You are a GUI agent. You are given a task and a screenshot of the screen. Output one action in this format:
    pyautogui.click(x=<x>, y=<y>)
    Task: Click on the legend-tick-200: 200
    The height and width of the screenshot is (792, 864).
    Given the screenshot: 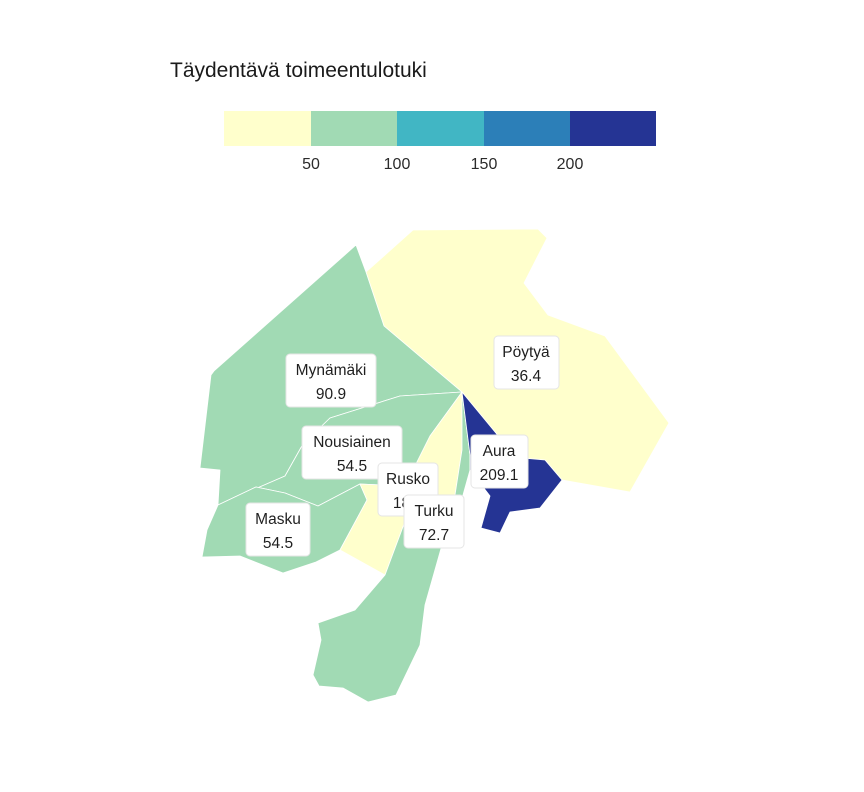 What is the action you would take?
    pyautogui.click(x=570, y=164)
    